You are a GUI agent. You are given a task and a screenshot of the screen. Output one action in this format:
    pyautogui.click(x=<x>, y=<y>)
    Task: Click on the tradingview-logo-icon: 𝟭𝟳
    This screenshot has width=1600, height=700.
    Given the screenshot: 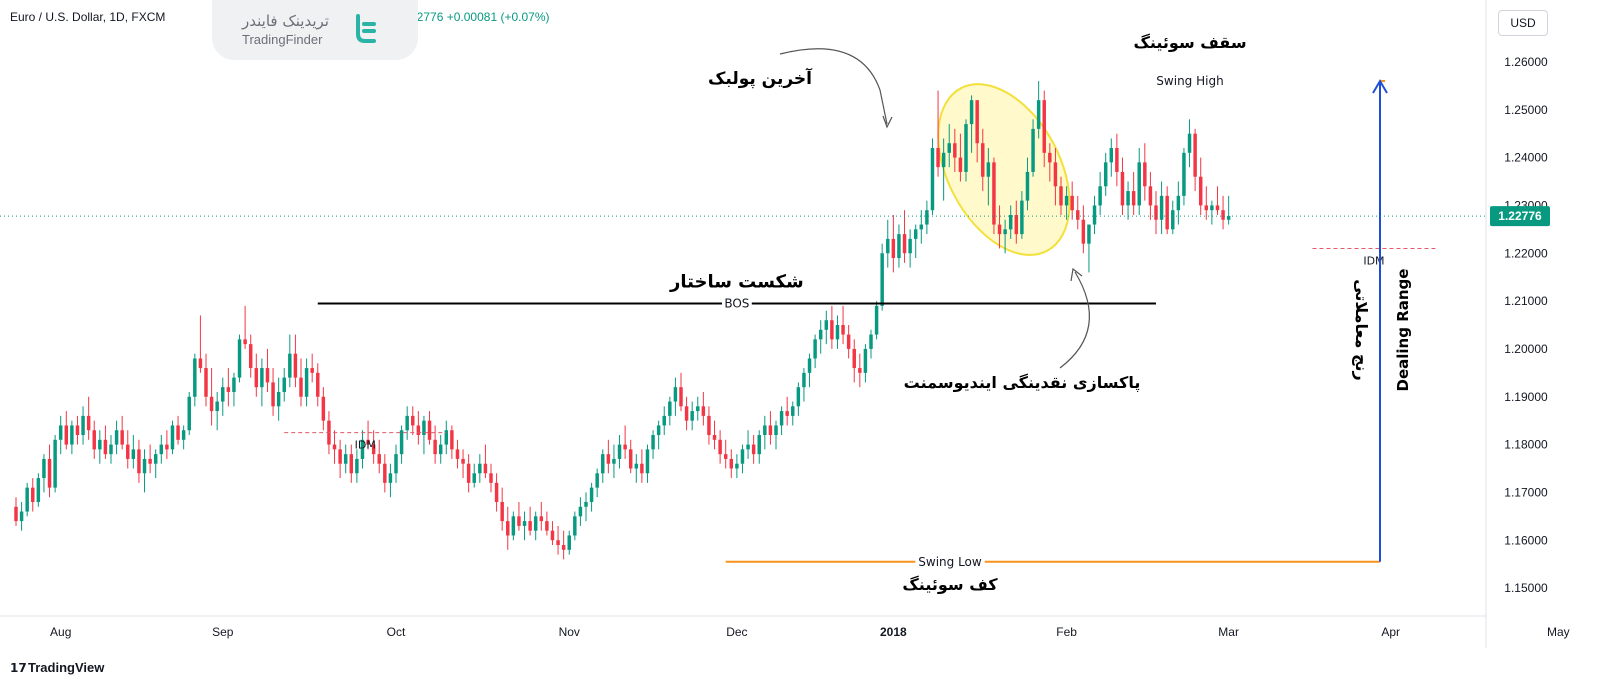 What is the action you would take?
    pyautogui.click(x=18, y=668)
    